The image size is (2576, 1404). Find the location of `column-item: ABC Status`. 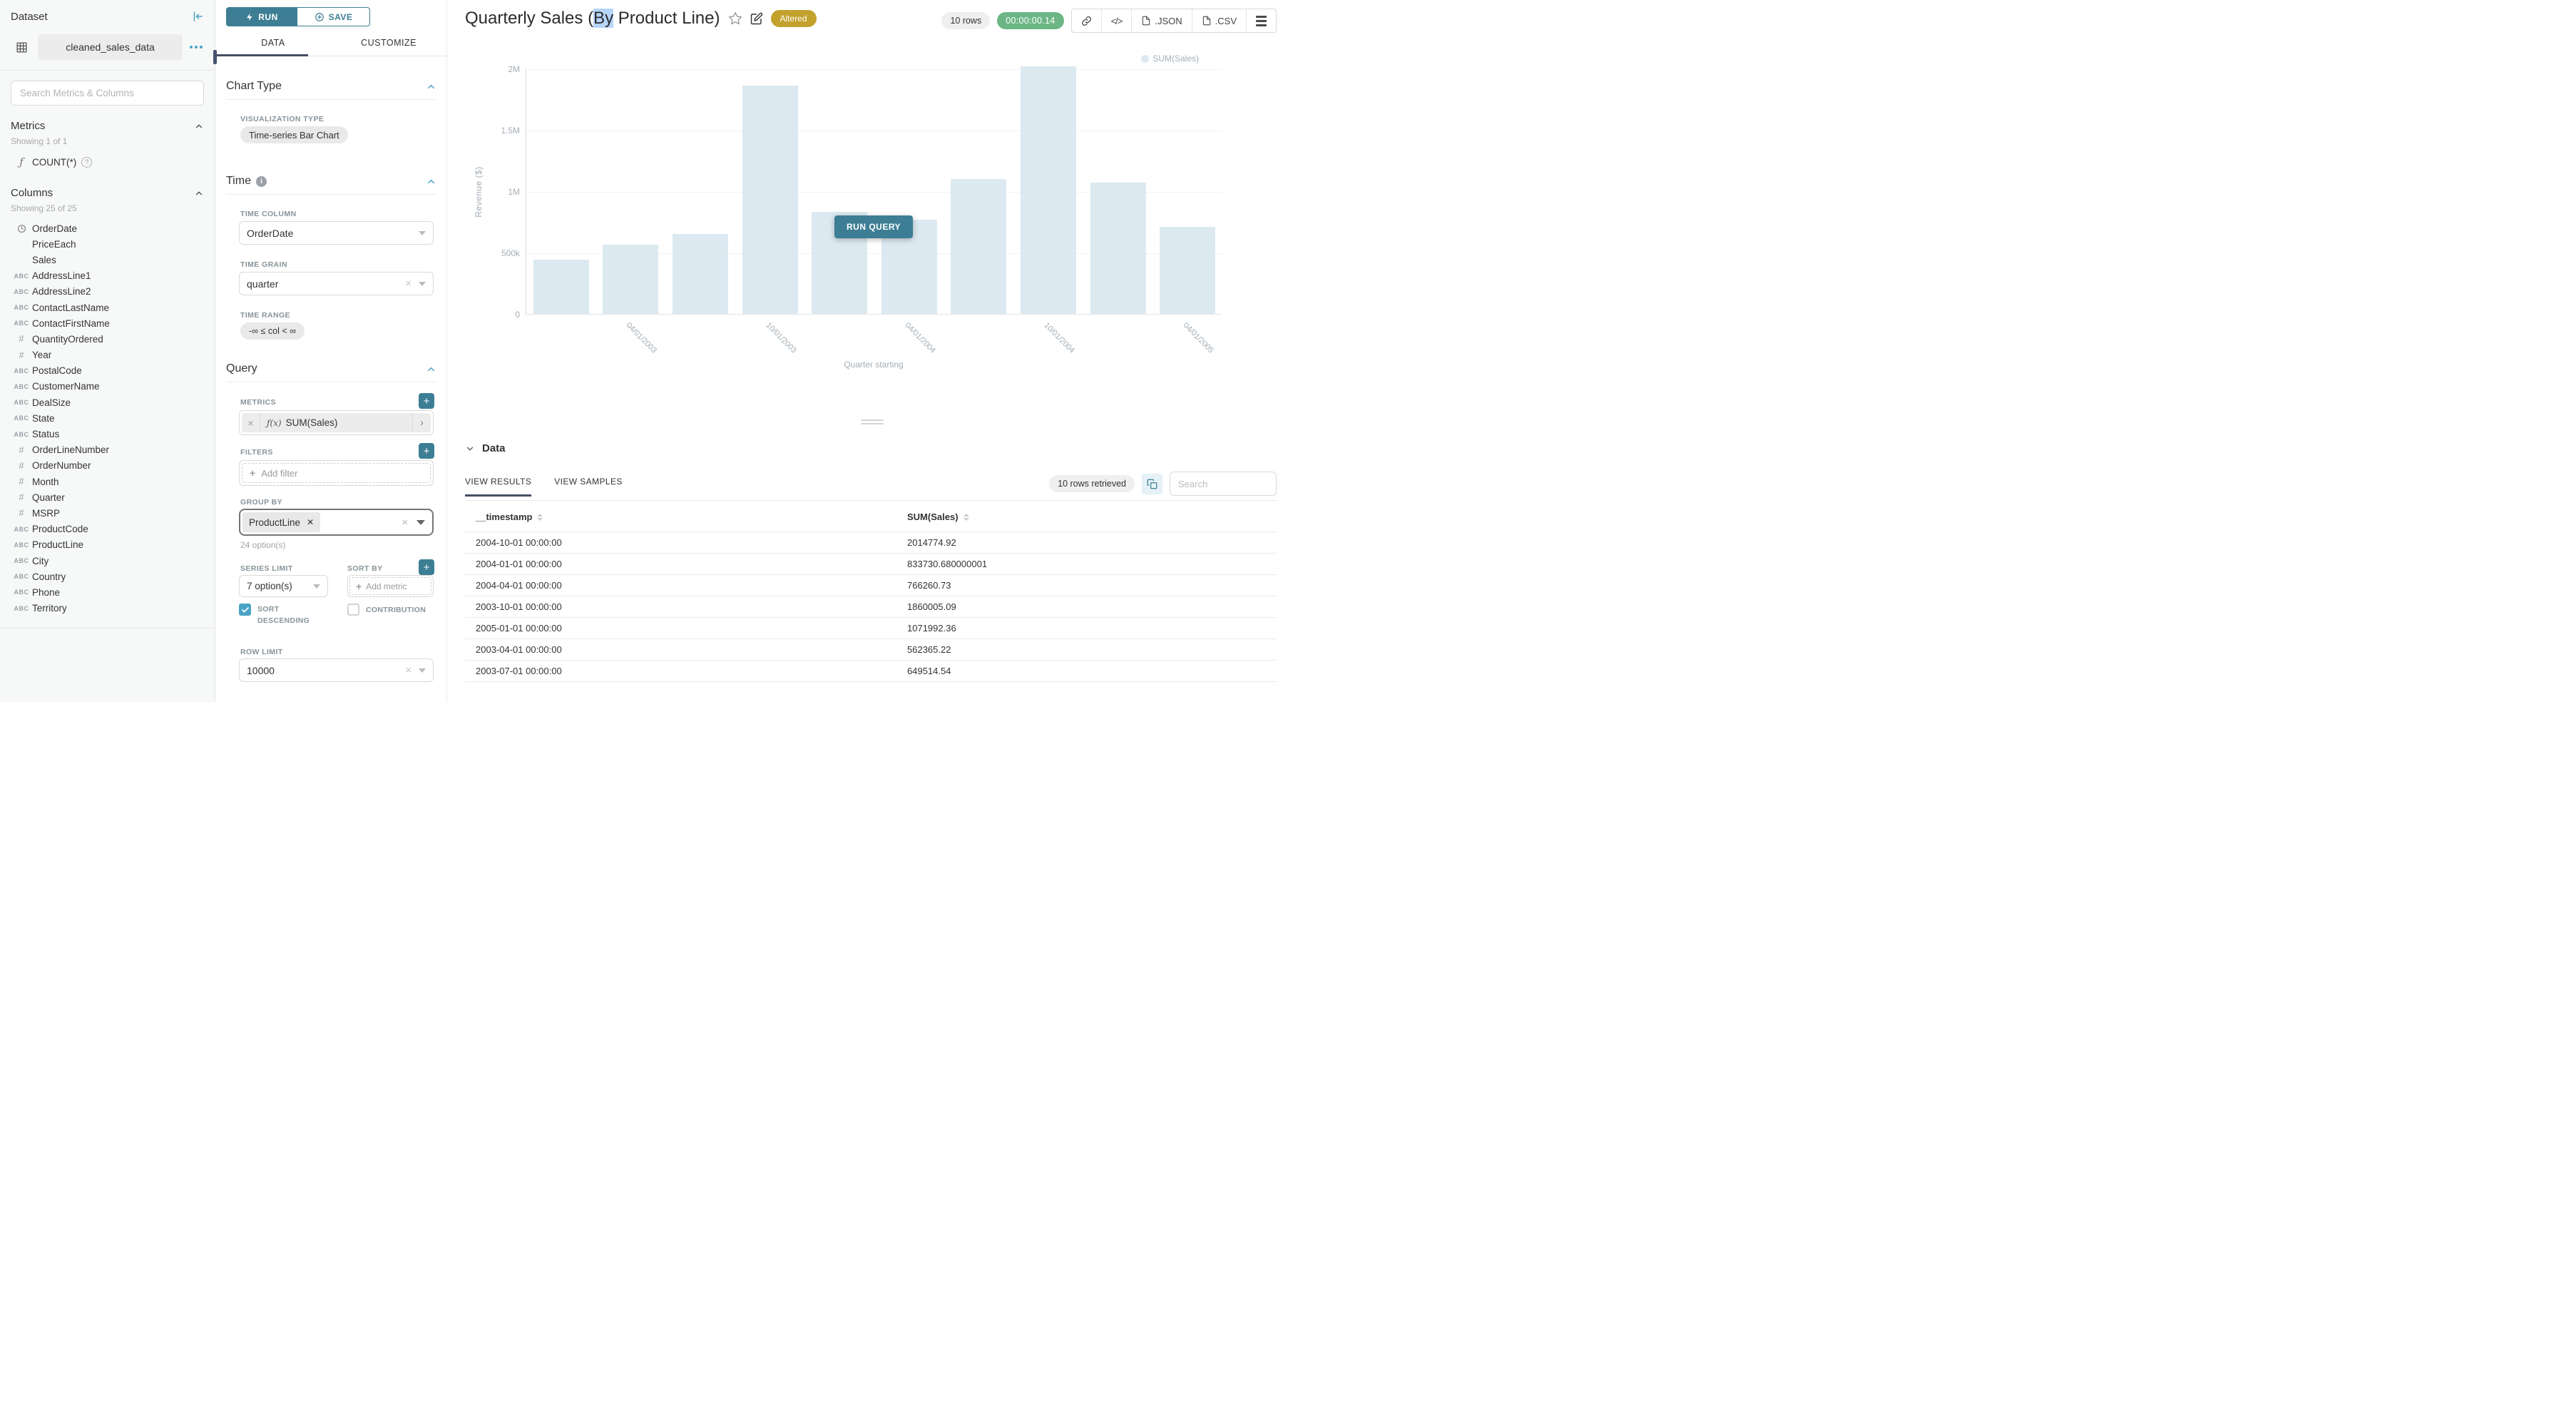

column-item: ABC Status is located at coordinates (107, 434).